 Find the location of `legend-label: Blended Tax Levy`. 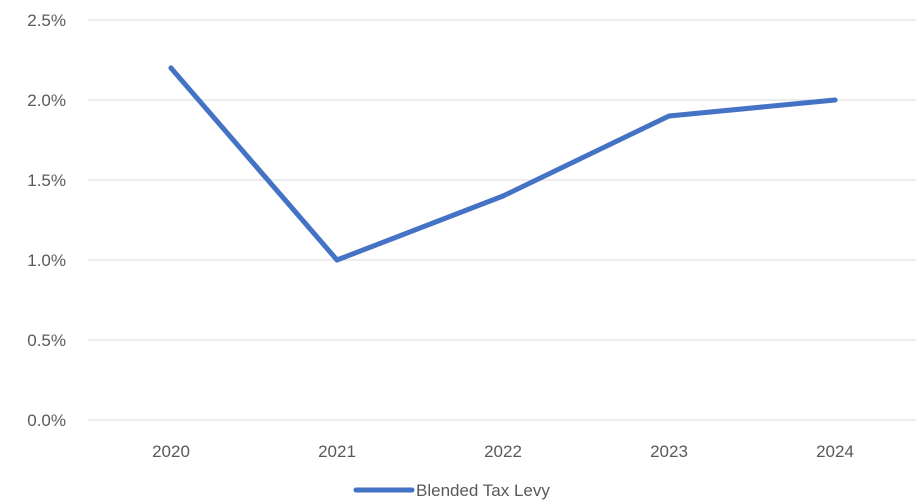

legend-label: Blended Tax Levy is located at coordinates (483, 490).